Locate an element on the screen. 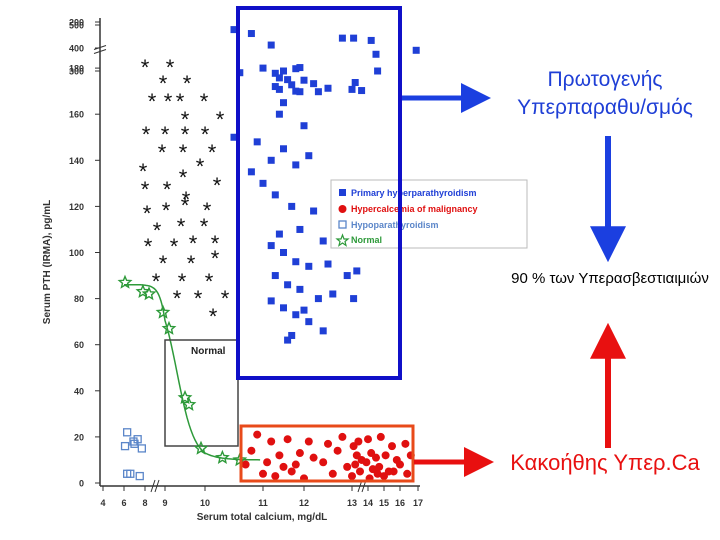 This screenshot has width=720, height=540. y-tick-label: 300 is located at coordinates (76, 72).